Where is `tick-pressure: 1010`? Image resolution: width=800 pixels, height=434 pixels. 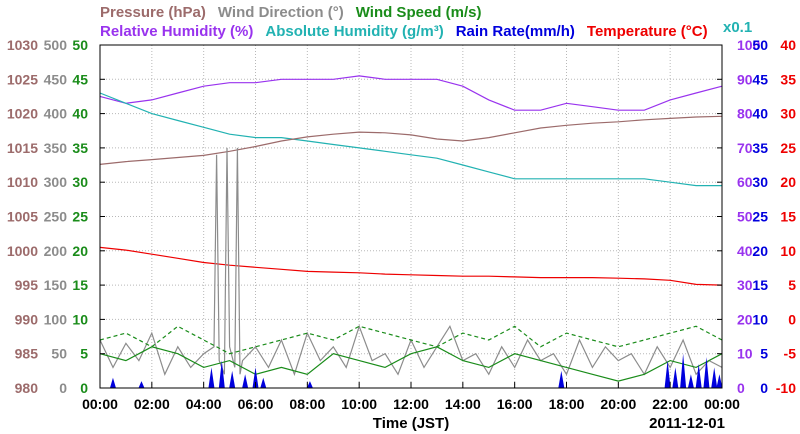
tick-pressure: 1010 is located at coordinates (22, 182).